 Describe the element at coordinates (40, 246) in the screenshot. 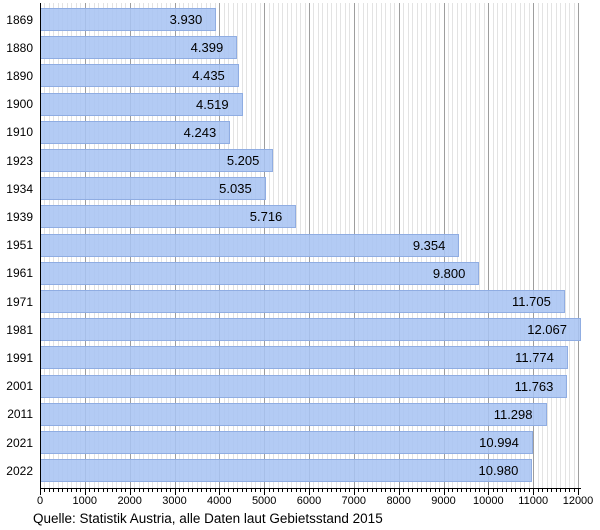

I see `y-axis-line` at that location.